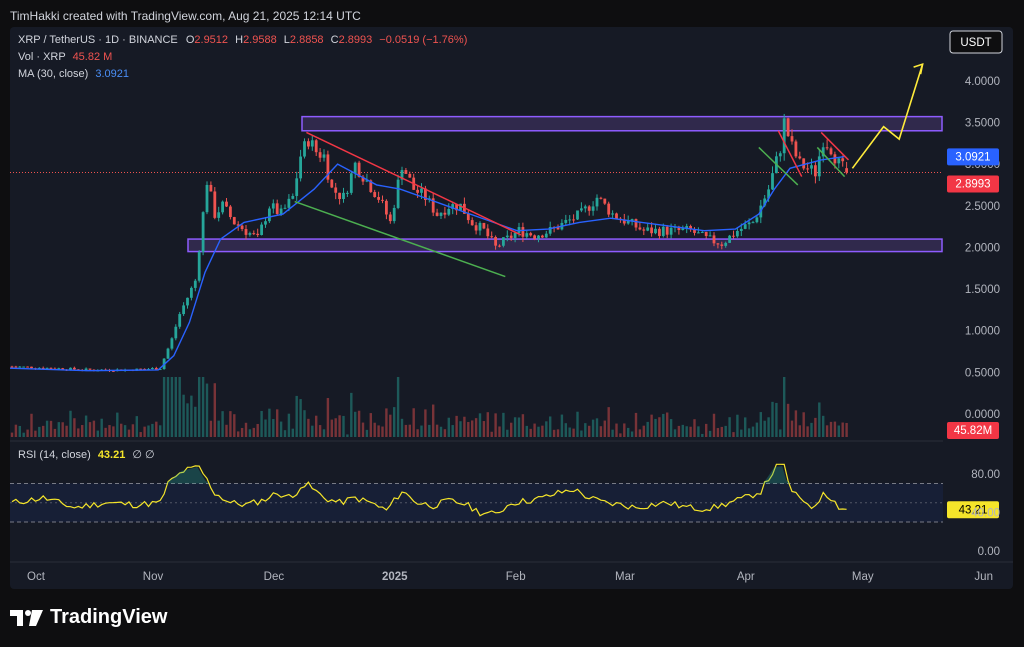  Describe the element at coordinates (746, 577) in the screenshot. I see `time-tick-label: Apr` at that location.